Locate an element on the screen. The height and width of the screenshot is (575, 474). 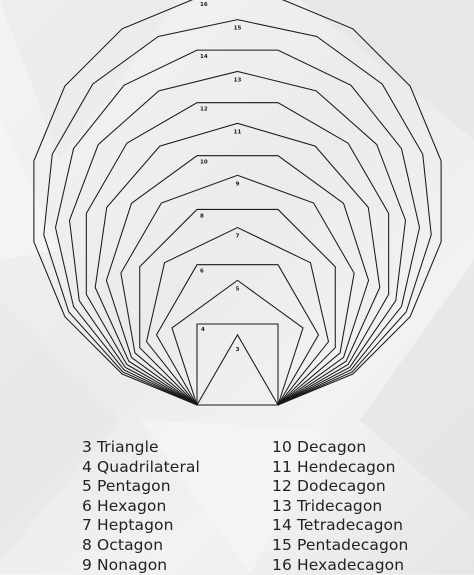
legend-item-dodecagon: 12 Dodecagon is located at coordinates (329, 486).